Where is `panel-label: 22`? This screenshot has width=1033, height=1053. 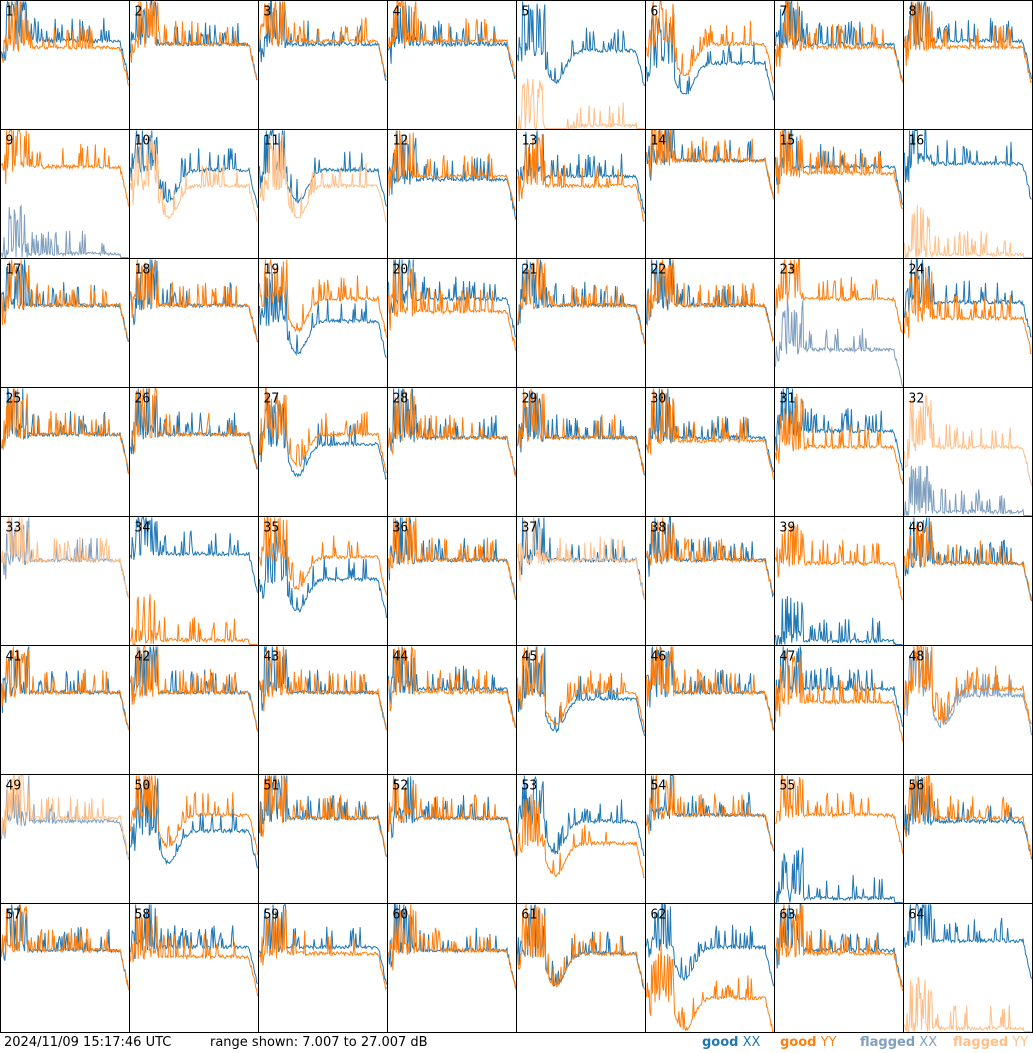 panel-label: 22 is located at coordinates (659, 270).